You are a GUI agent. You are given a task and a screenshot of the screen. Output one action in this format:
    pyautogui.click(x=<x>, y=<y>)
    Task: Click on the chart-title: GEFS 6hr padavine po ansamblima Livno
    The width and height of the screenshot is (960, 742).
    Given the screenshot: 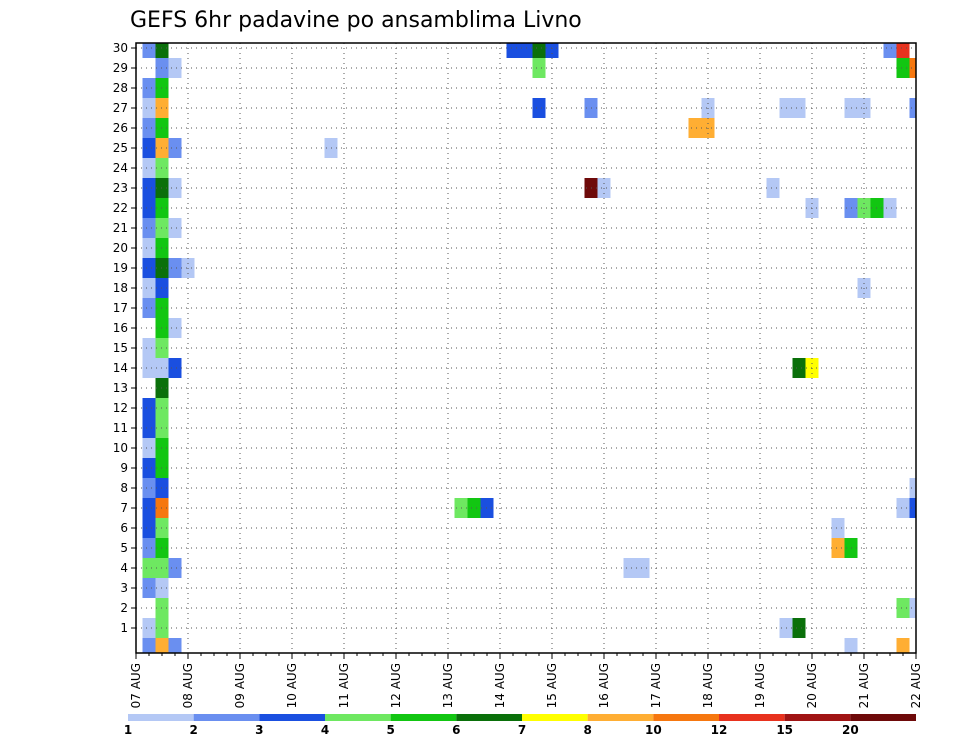 What is the action you would take?
    pyautogui.click(x=356, y=20)
    